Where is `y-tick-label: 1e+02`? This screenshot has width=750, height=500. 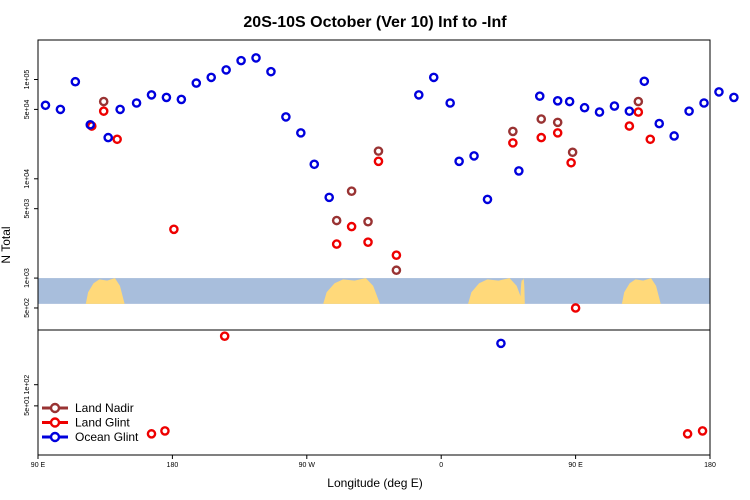 y-tick-label: 1e+02 is located at coordinates (27, 385).